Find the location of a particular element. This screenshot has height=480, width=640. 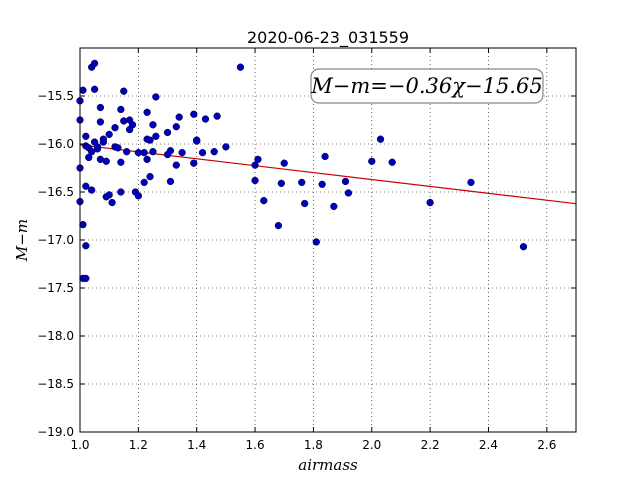

x-tick-label: 1.8 is located at coordinates (313, 445).